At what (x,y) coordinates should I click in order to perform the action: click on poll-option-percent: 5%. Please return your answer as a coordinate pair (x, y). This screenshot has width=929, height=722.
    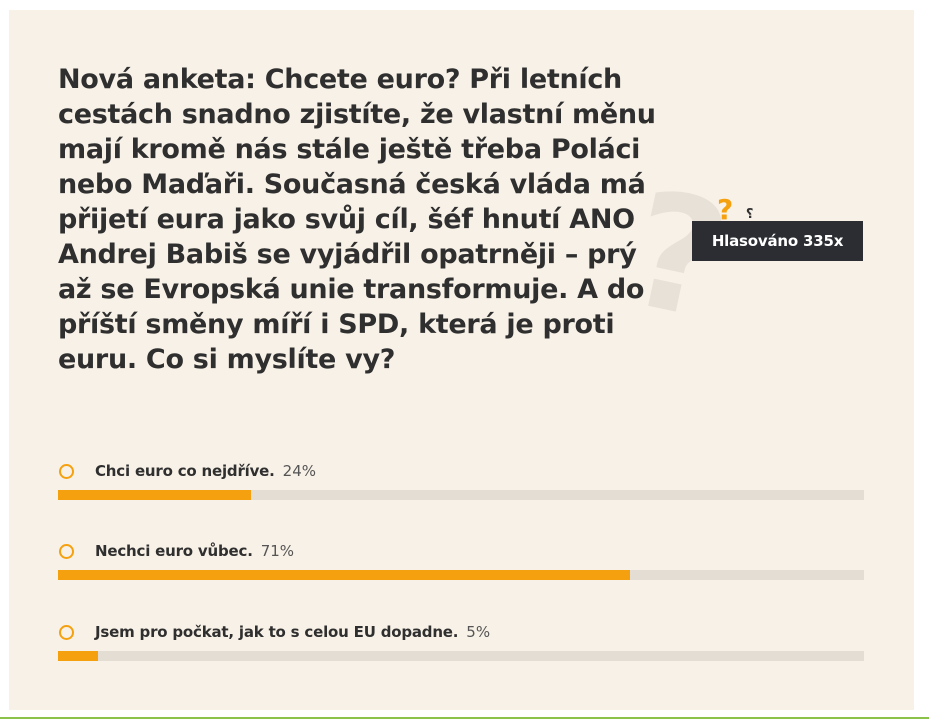
    Looking at the image, I should click on (478, 632).